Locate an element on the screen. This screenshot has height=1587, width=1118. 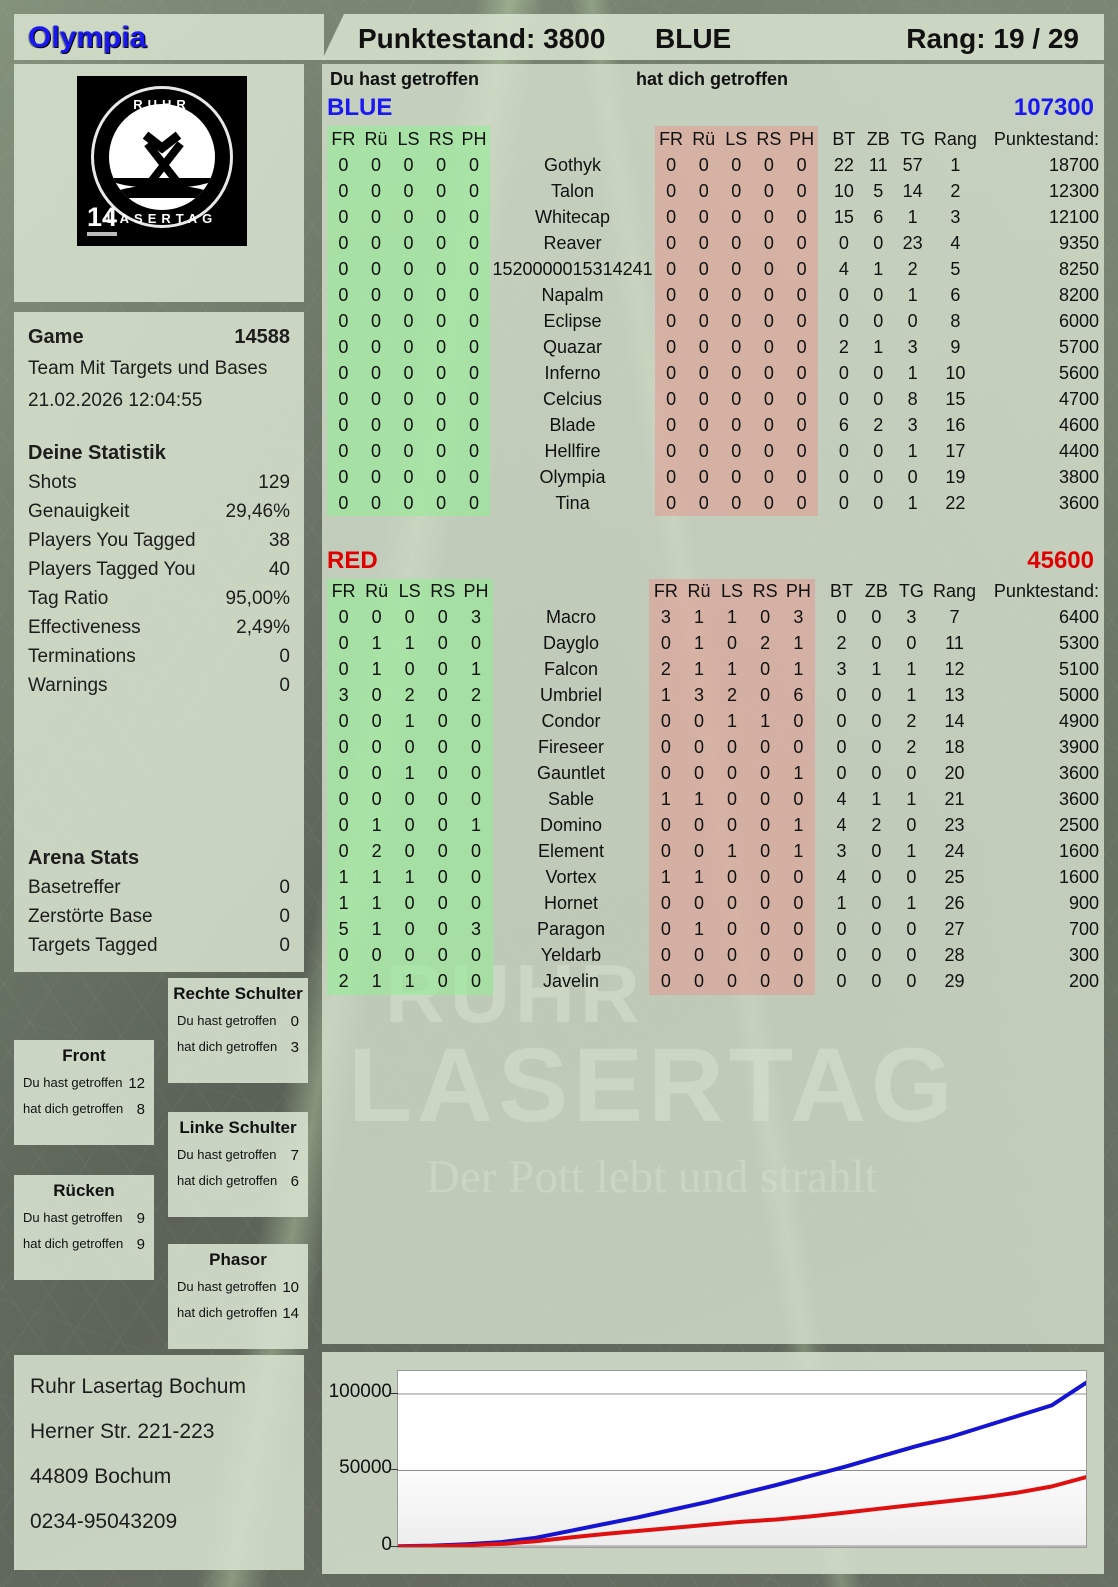
cell-bt: 0 is located at coordinates (841, 929).